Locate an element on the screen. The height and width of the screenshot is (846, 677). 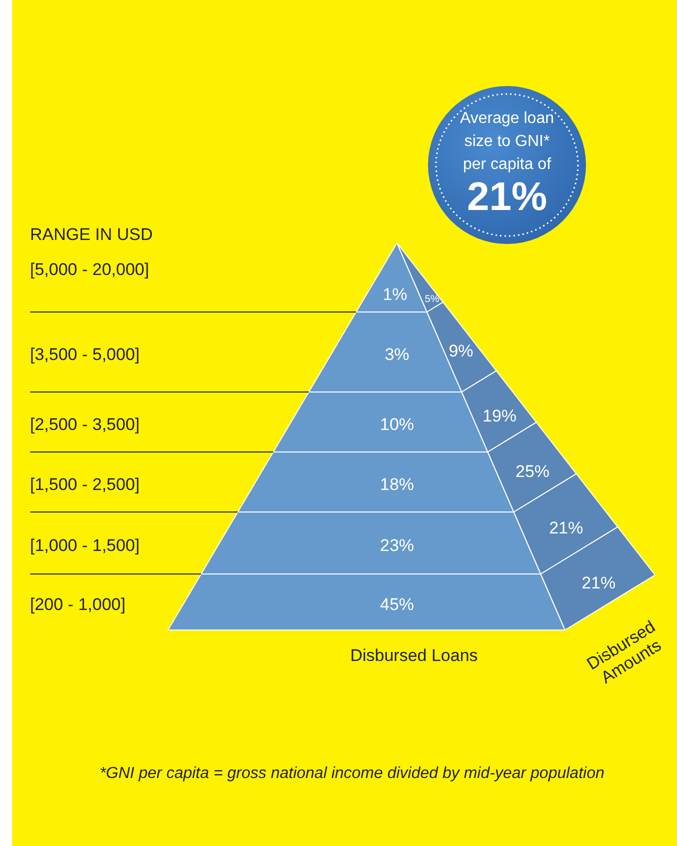
data-label: 5% is located at coordinates (432, 299).